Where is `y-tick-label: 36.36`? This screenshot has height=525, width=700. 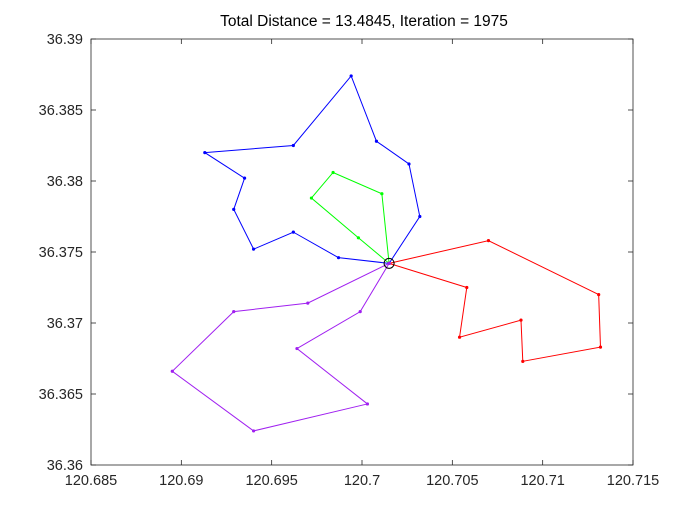
y-tick-label: 36.36 is located at coordinates (65, 466).